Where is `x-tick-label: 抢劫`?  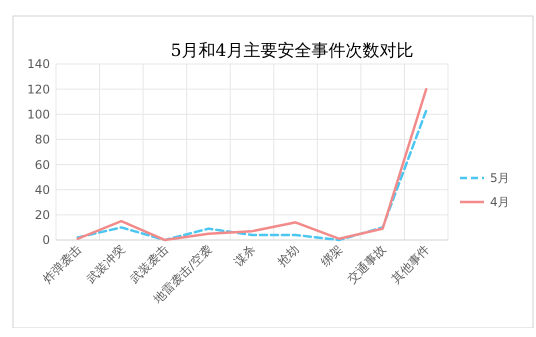
x-tick-label: 抢劫 is located at coordinates (288, 256).